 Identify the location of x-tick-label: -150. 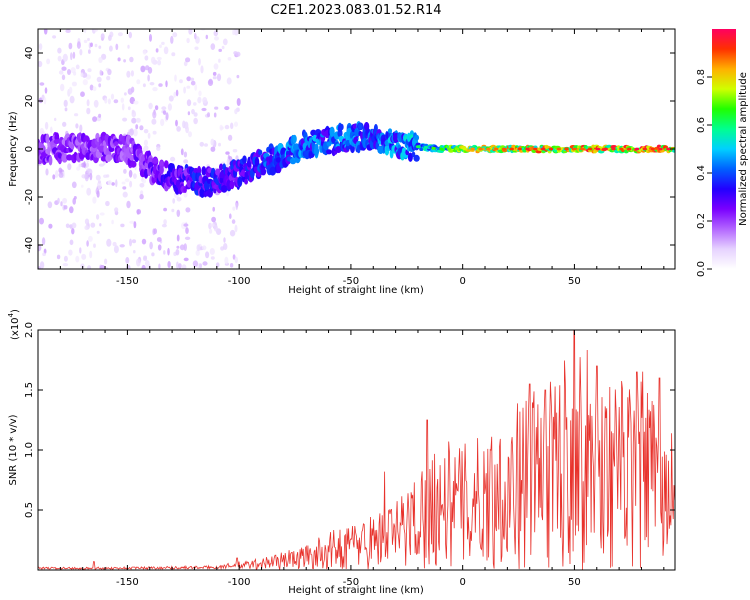
(127, 582).